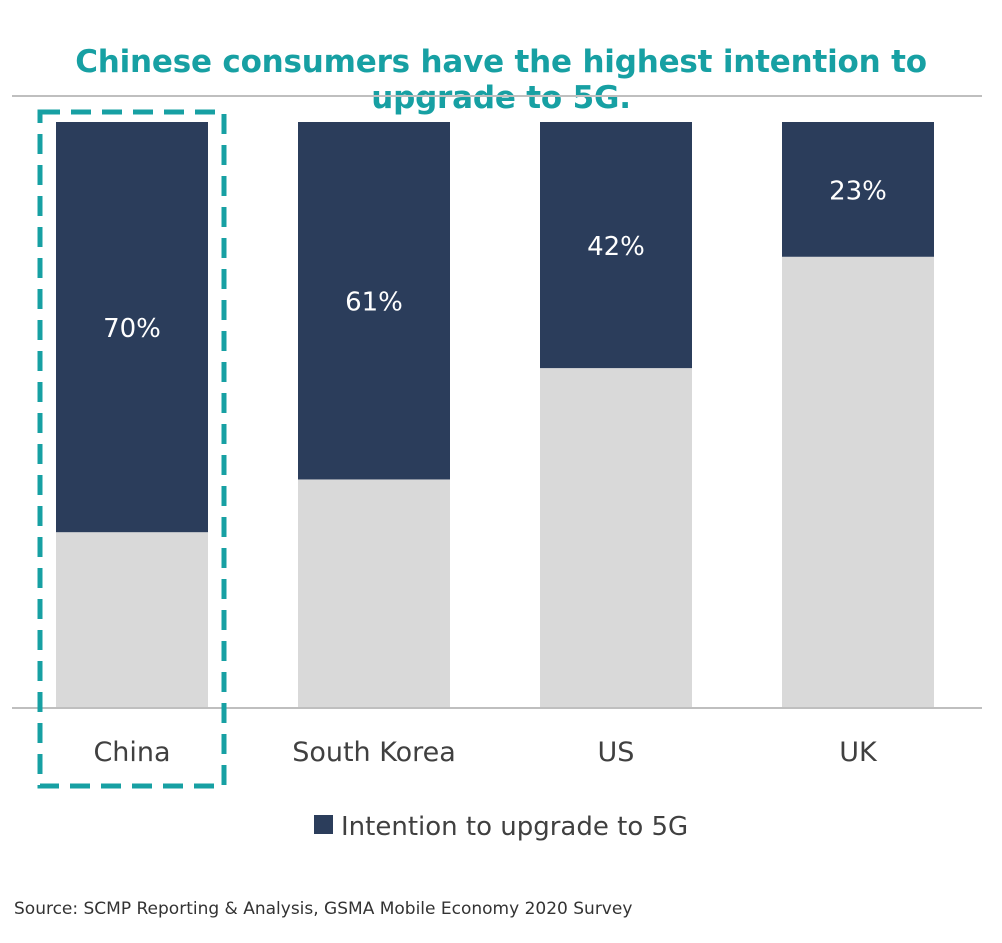 The image size is (1002, 943). I want to click on category-label-china: China, so click(131, 752).